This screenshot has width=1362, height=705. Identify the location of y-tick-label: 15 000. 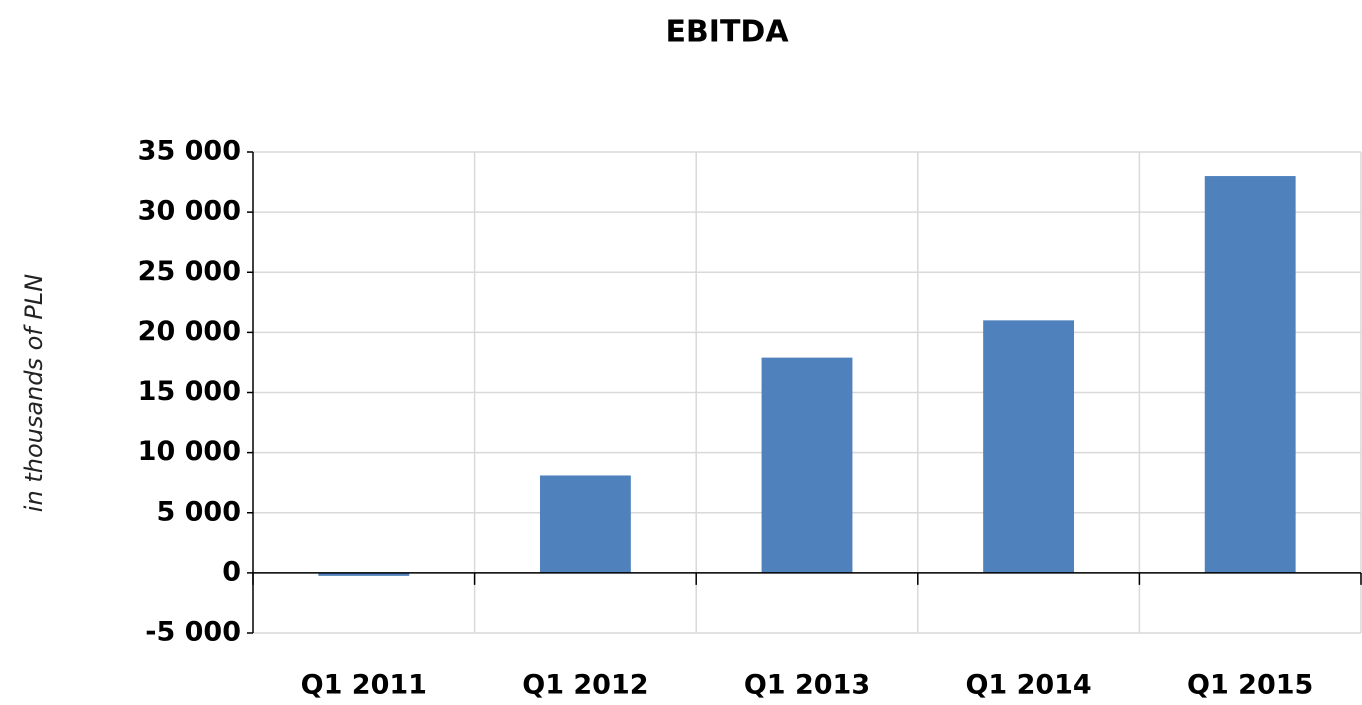
(189, 391).